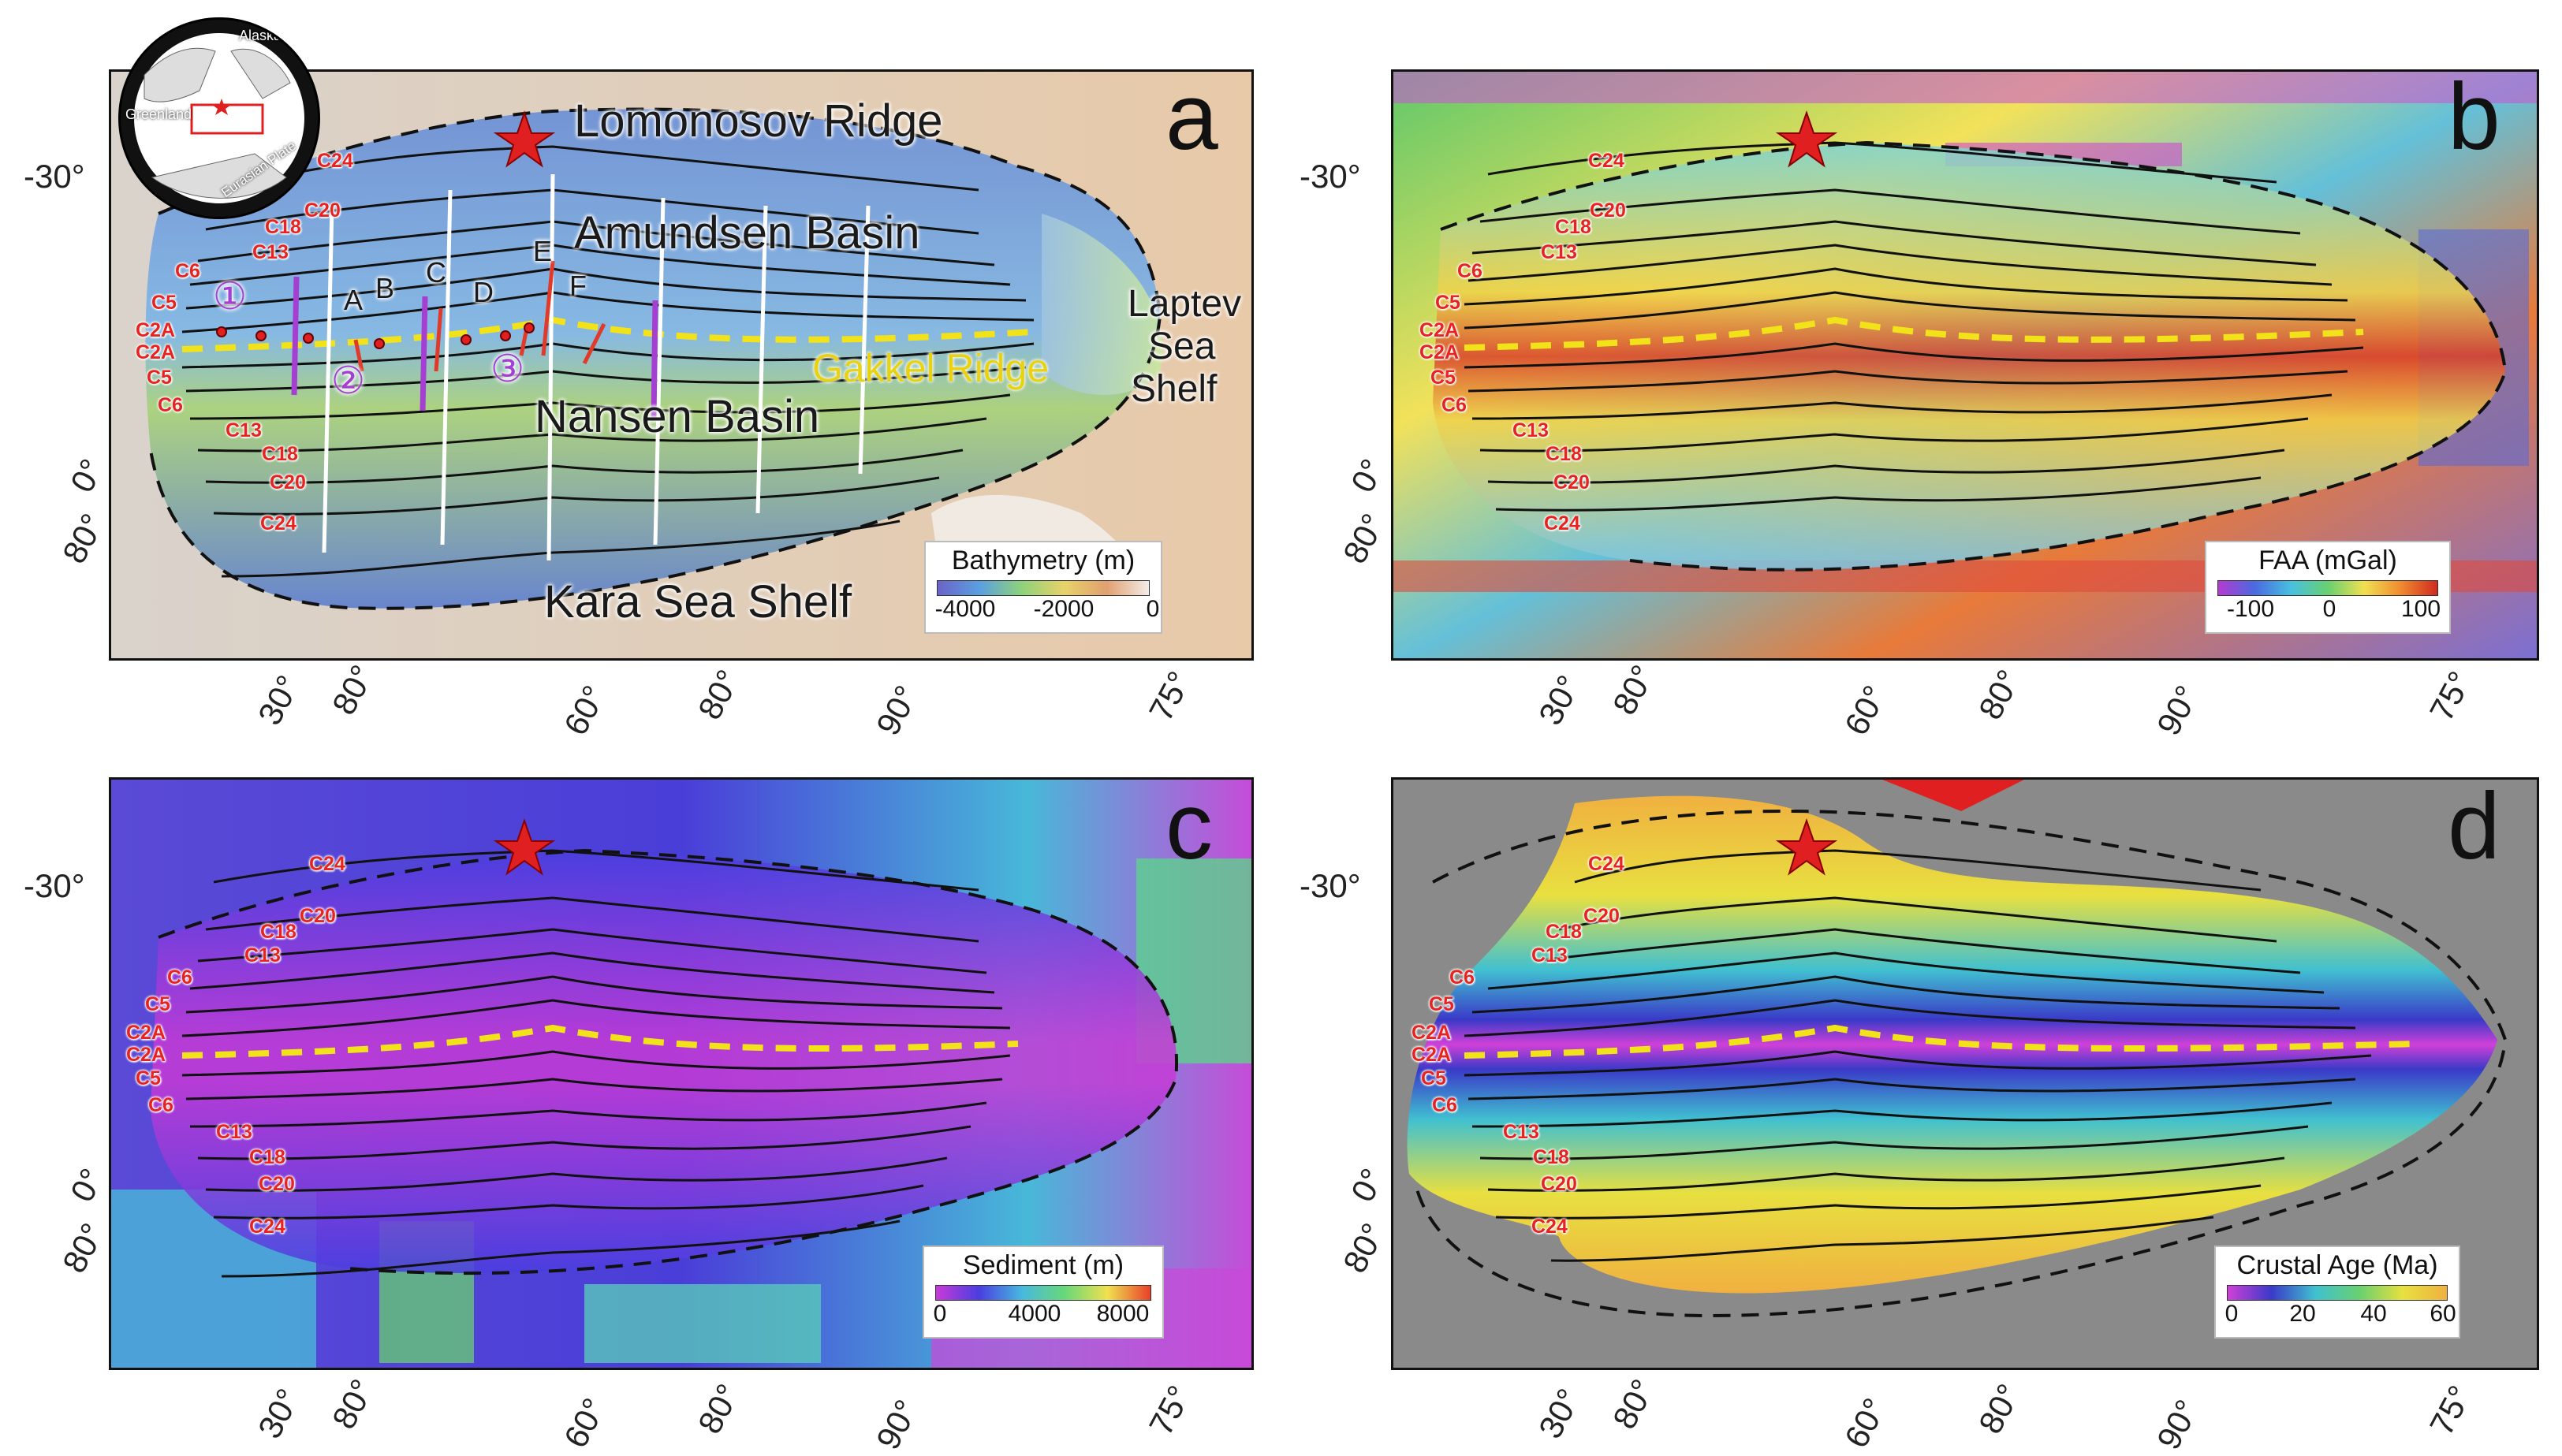  What do you see at coordinates (2250, 609) in the screenshot?
I see `scale-tick: -100` at bounding box center [2250, 609].